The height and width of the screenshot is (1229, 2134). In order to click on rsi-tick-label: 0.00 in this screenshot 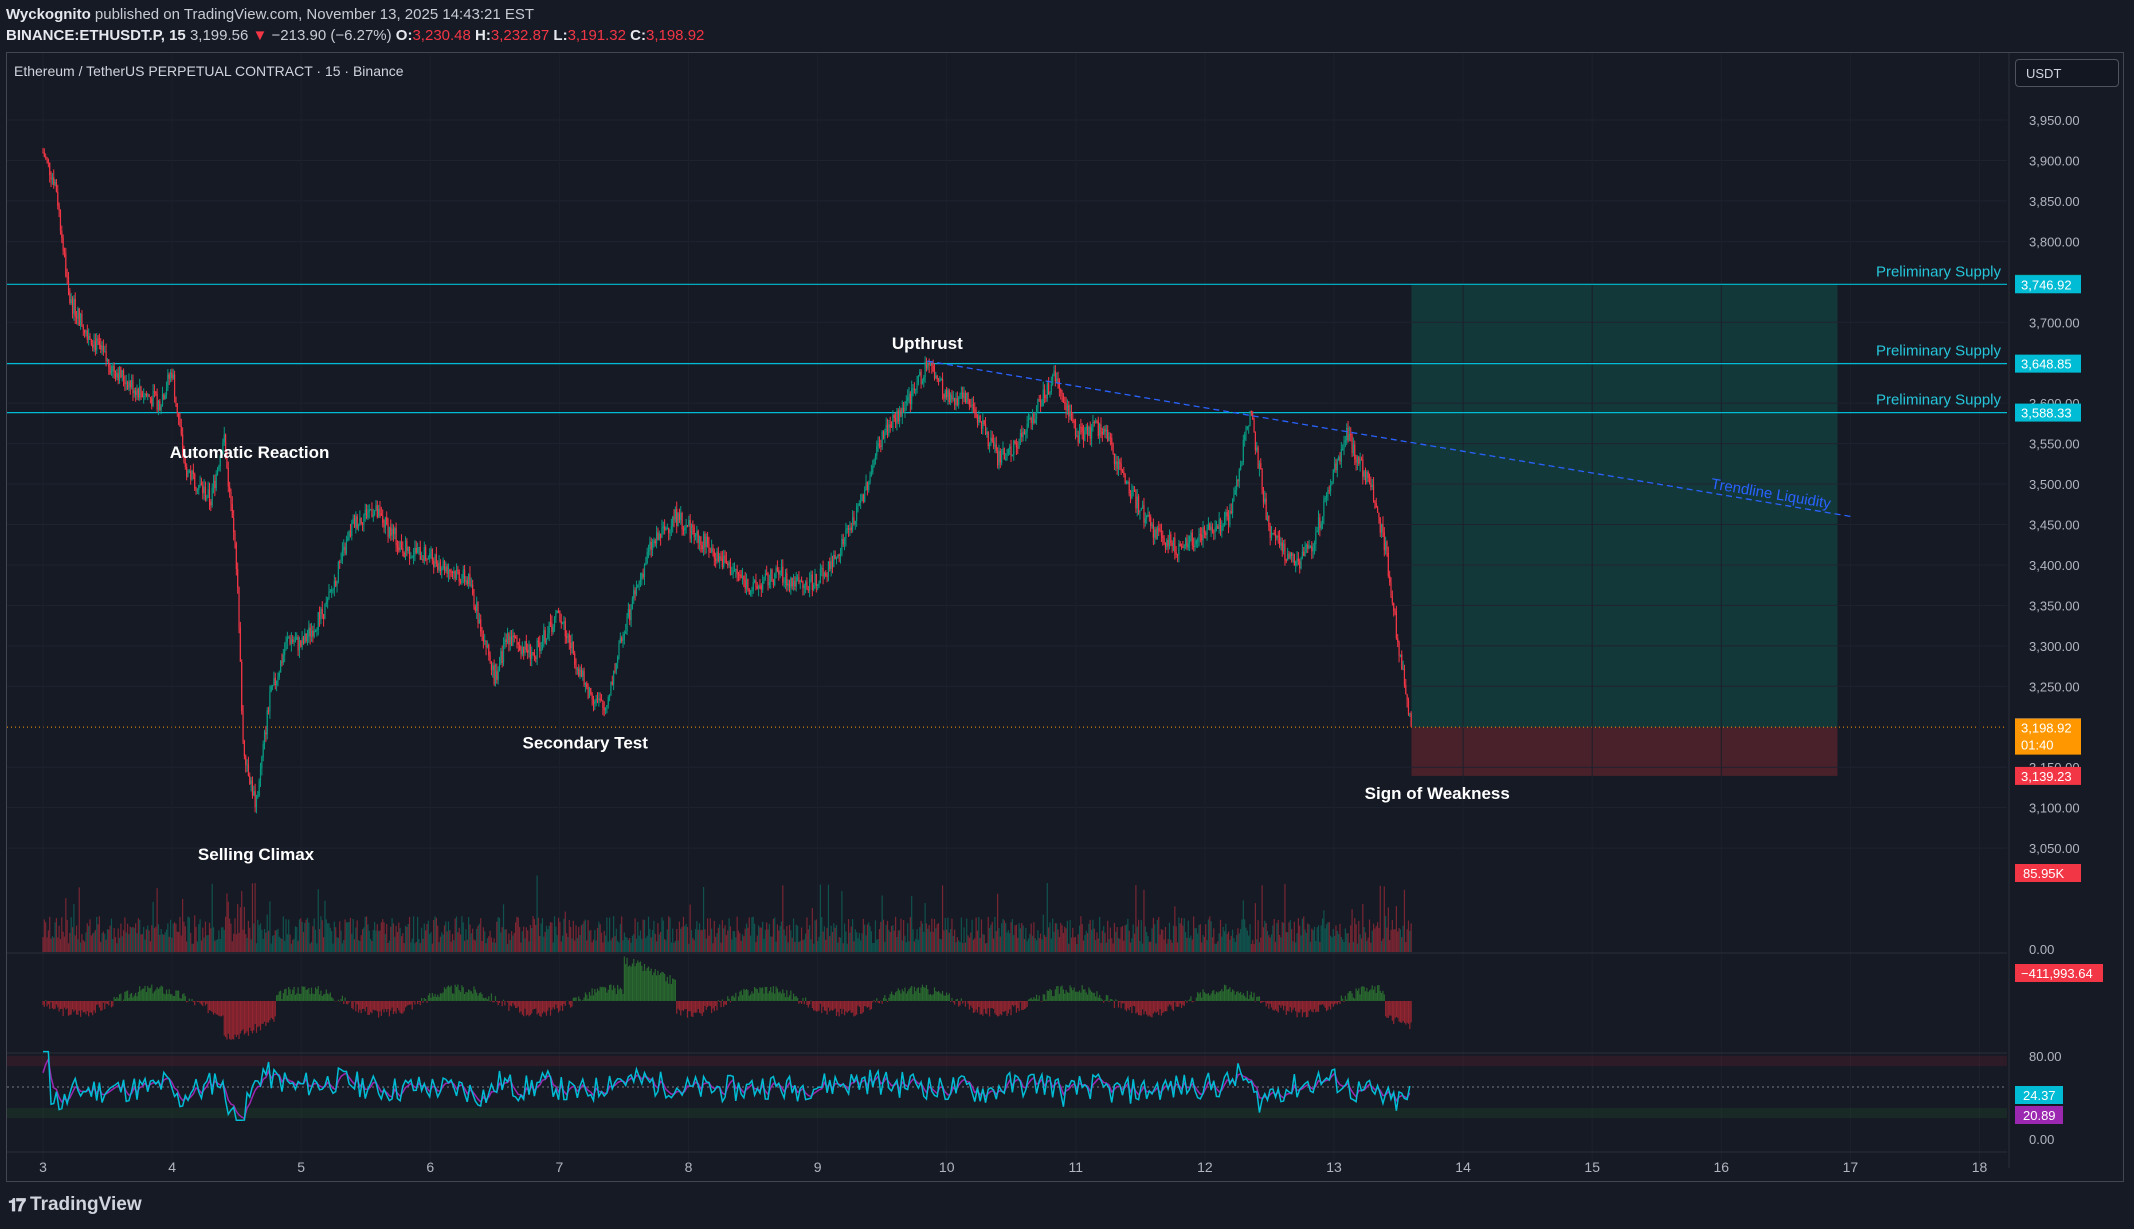, I will do `click(2041, 1139)`.